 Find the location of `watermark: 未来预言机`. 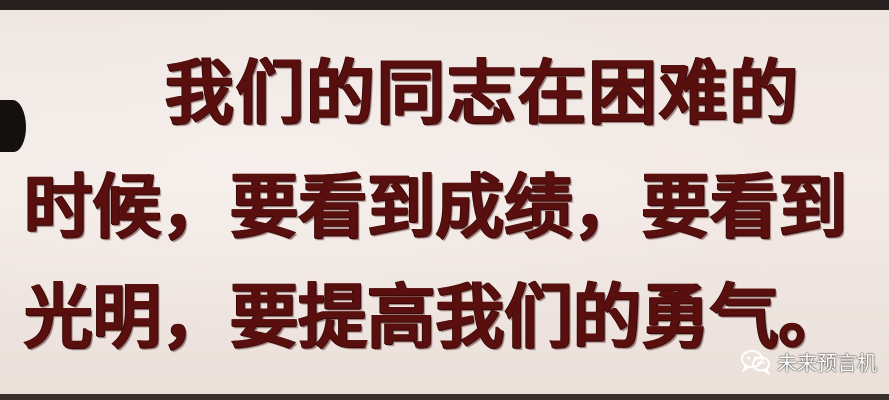

watermark: 未来预言机 is located at coordinates (809, 361).